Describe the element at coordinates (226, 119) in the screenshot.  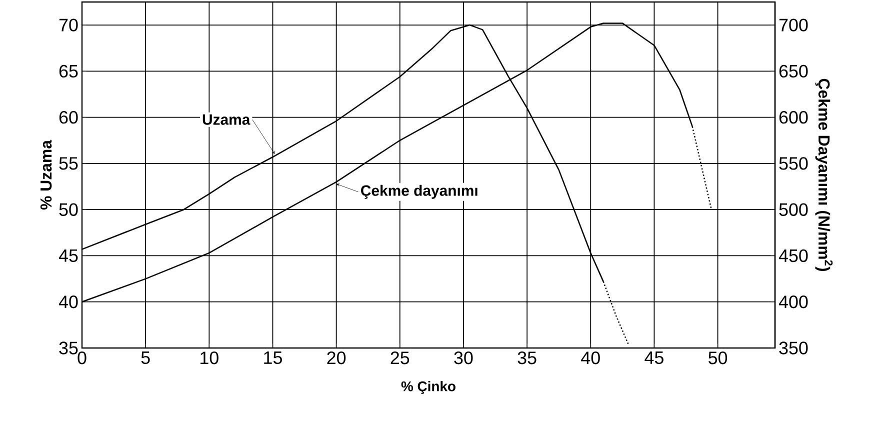
I see `text: Uzama` at that location.